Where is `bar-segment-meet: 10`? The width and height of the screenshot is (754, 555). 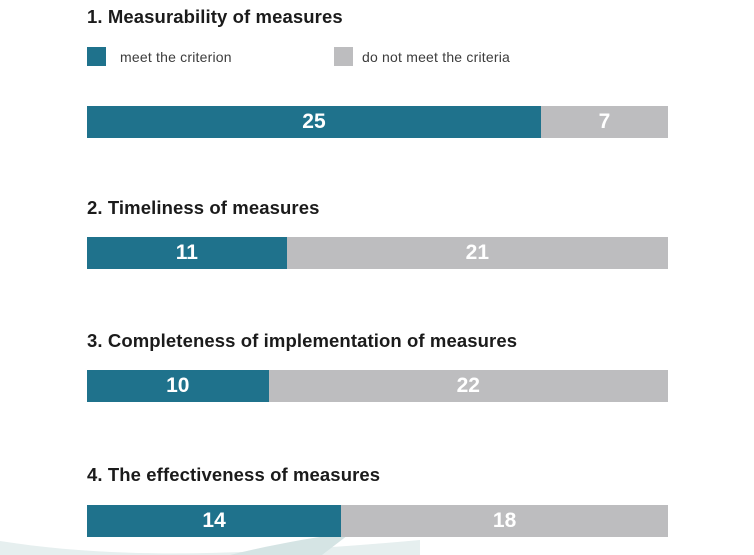 bar-segment-meet: 10 is located at coordinates (178, 386).